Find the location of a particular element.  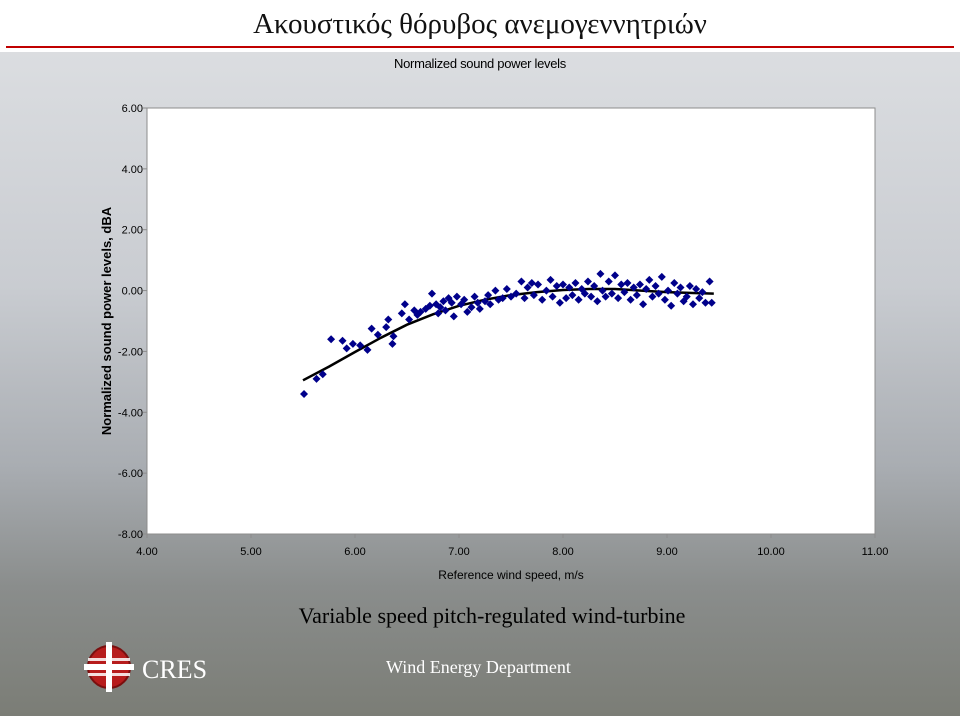

x-axis: 4.00 5.00 6.00 7.00 8.00 9.00 10.00 11.00 is located at coordinates (512, 546).